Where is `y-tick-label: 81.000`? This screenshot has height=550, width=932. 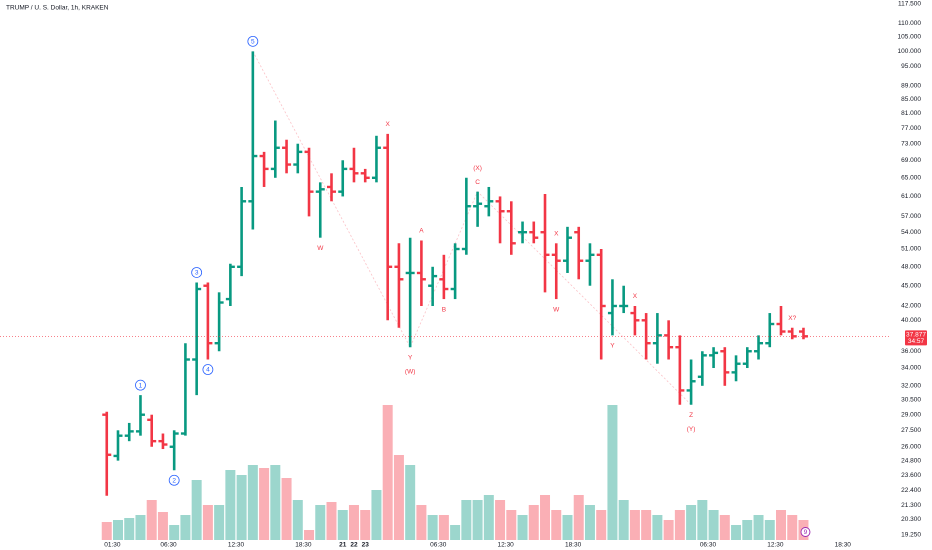 y-tick-label: 81.000 is located at coordinates (911, 113).